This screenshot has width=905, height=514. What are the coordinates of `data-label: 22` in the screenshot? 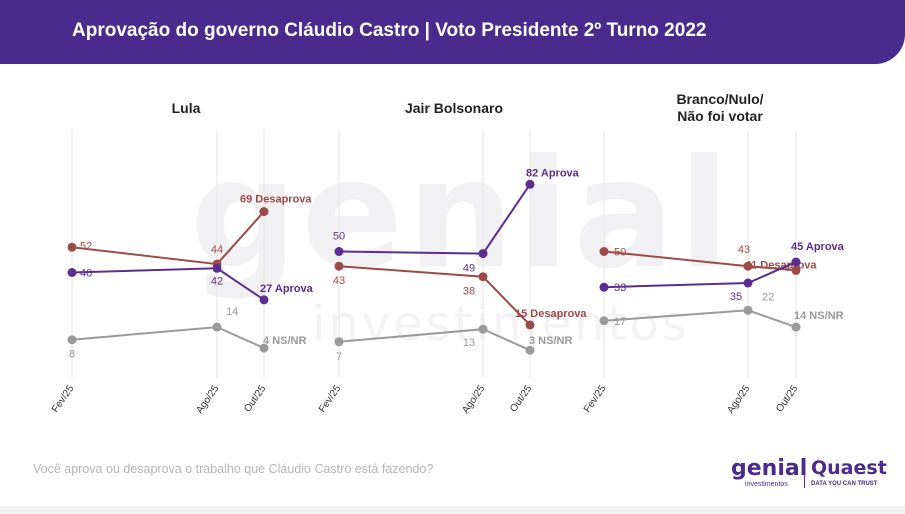 It's located at (768, 297).